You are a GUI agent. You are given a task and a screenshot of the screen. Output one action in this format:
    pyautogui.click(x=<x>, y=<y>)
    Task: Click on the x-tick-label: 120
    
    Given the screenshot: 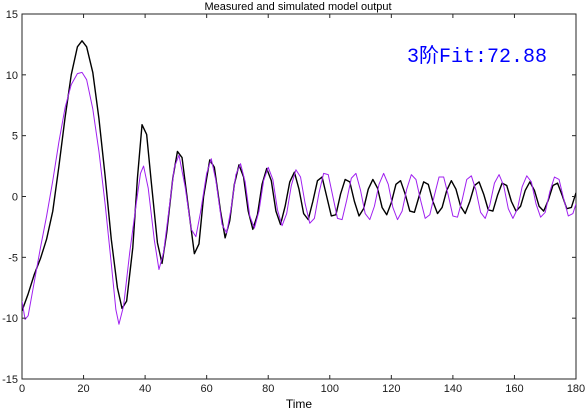 What is the action you would take?
    pyautogui.click(x=391, y=389)
    